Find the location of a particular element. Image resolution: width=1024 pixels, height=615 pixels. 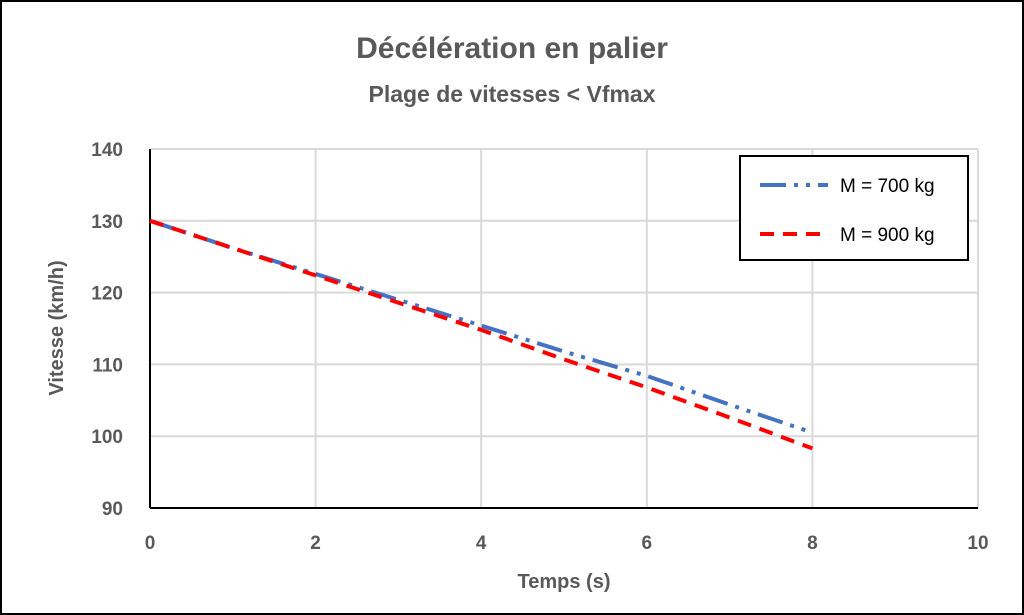

x-tick-label: 6 is located at coordinates (647, 543).